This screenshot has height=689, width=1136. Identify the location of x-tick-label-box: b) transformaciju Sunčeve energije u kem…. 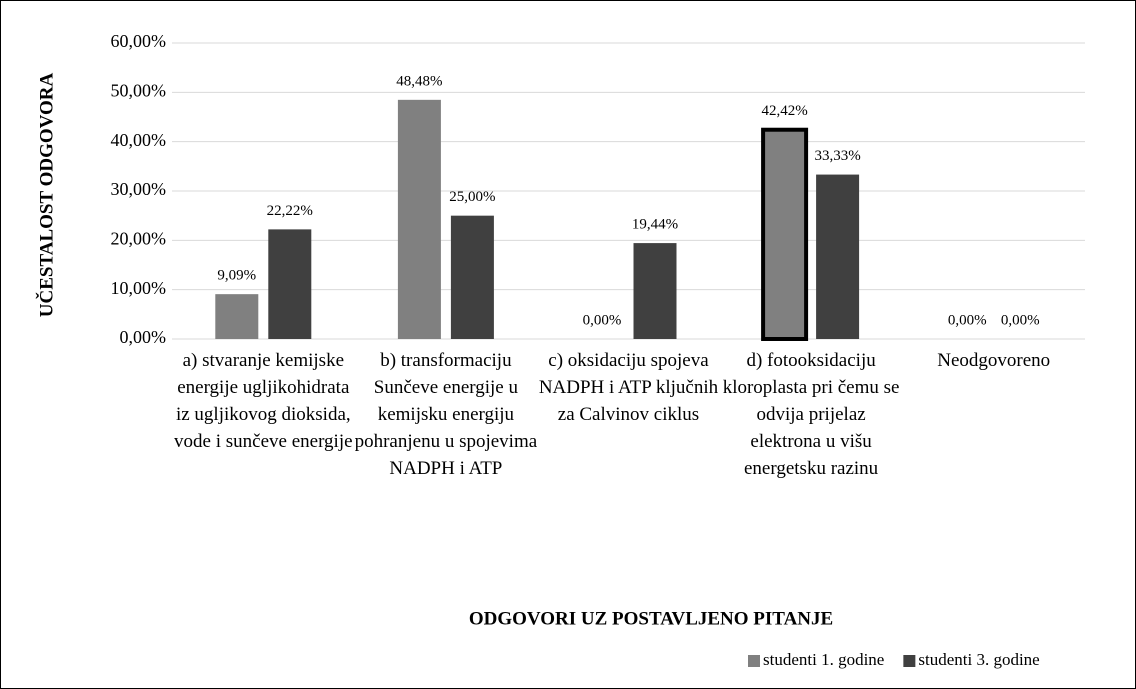
(446, 414).